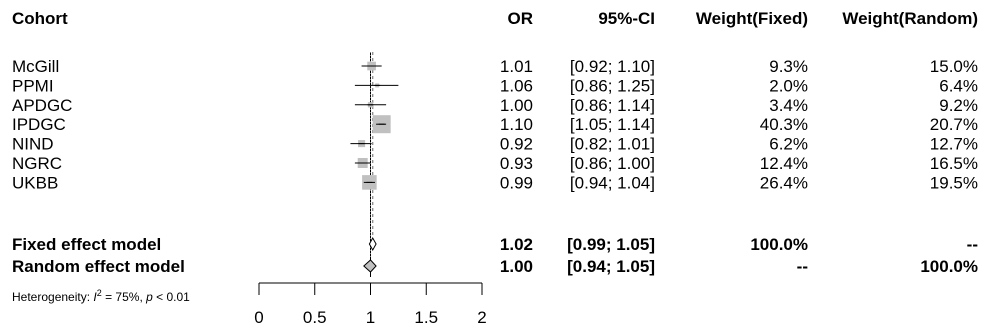 Image resolution: width=995 pixels, height=333 pixels. Describe the element at coordinates (33, 85) in the screenshot. I see `study-label: PPMI` at that location.